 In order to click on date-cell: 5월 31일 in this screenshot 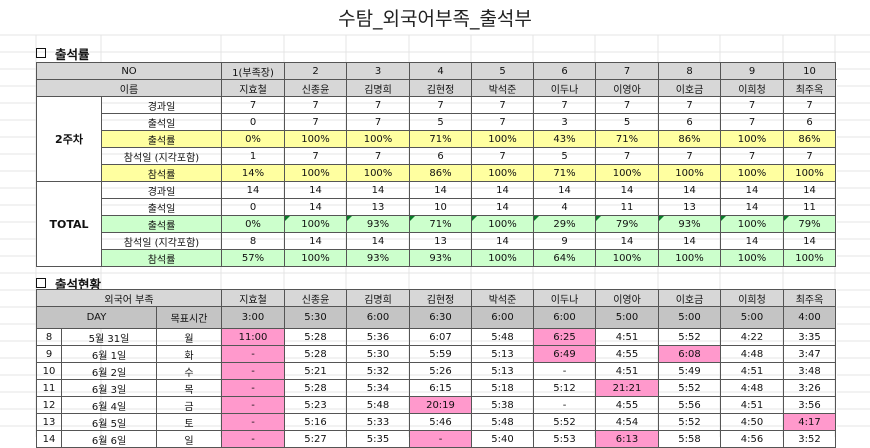, I will do `click(109, 337)`.